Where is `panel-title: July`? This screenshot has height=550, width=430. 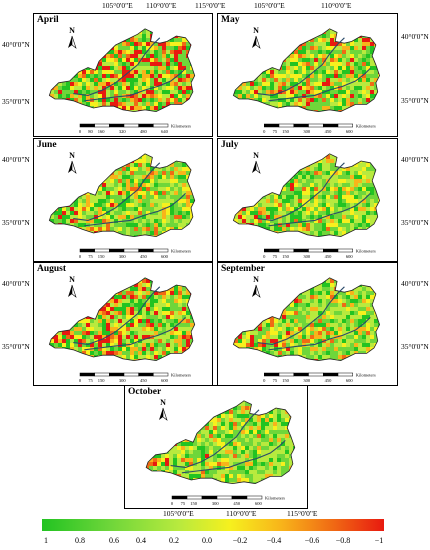
panel-title: July is located at coordinates (230, 145).